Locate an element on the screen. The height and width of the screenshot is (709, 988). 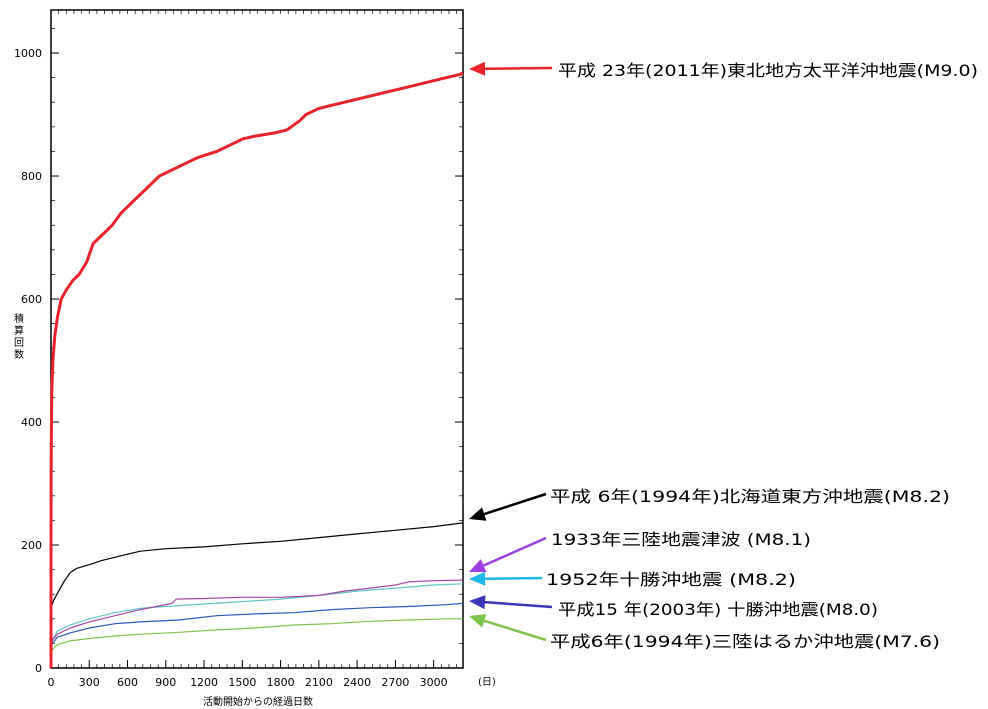
series-annotation-label: 1952年十勝沖地震 (M8.2) is located at coordinates (671, 579).